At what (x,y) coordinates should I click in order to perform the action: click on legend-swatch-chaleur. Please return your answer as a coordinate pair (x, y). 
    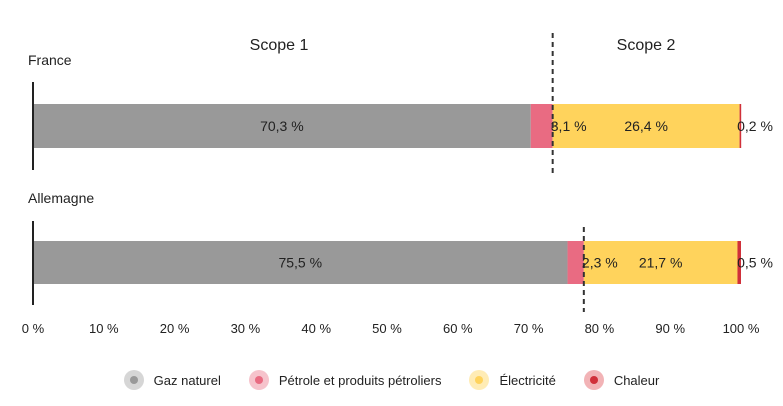
    Looking at the image, I should click on (593, 380).